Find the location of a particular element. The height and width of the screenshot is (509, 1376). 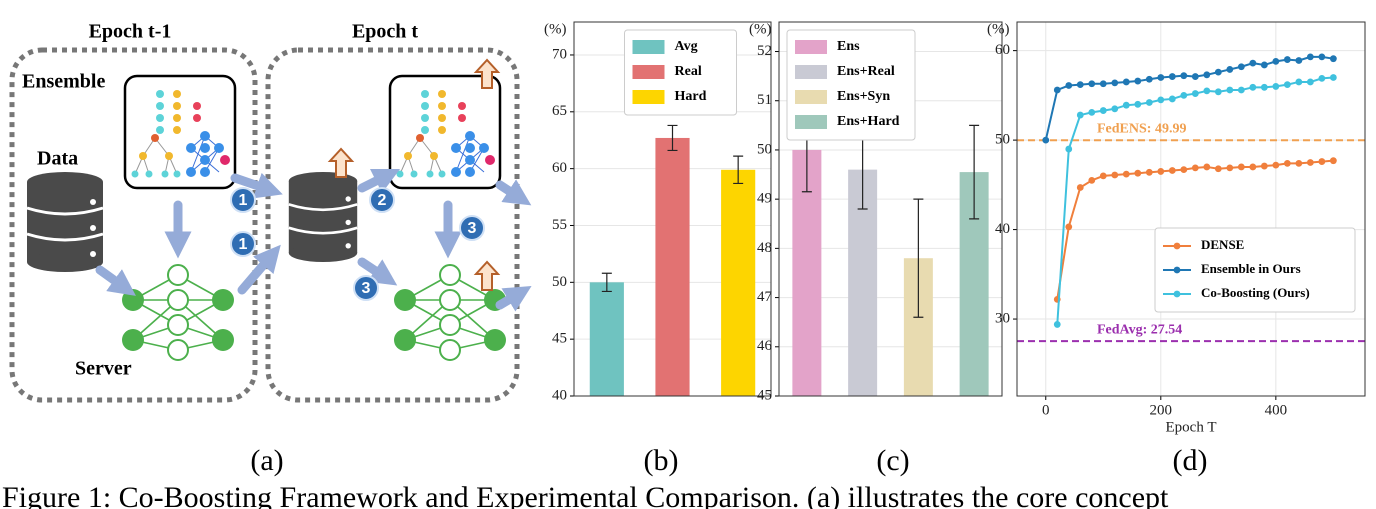

legend-label: Ens+Hard is located at coordinates (868, 121).